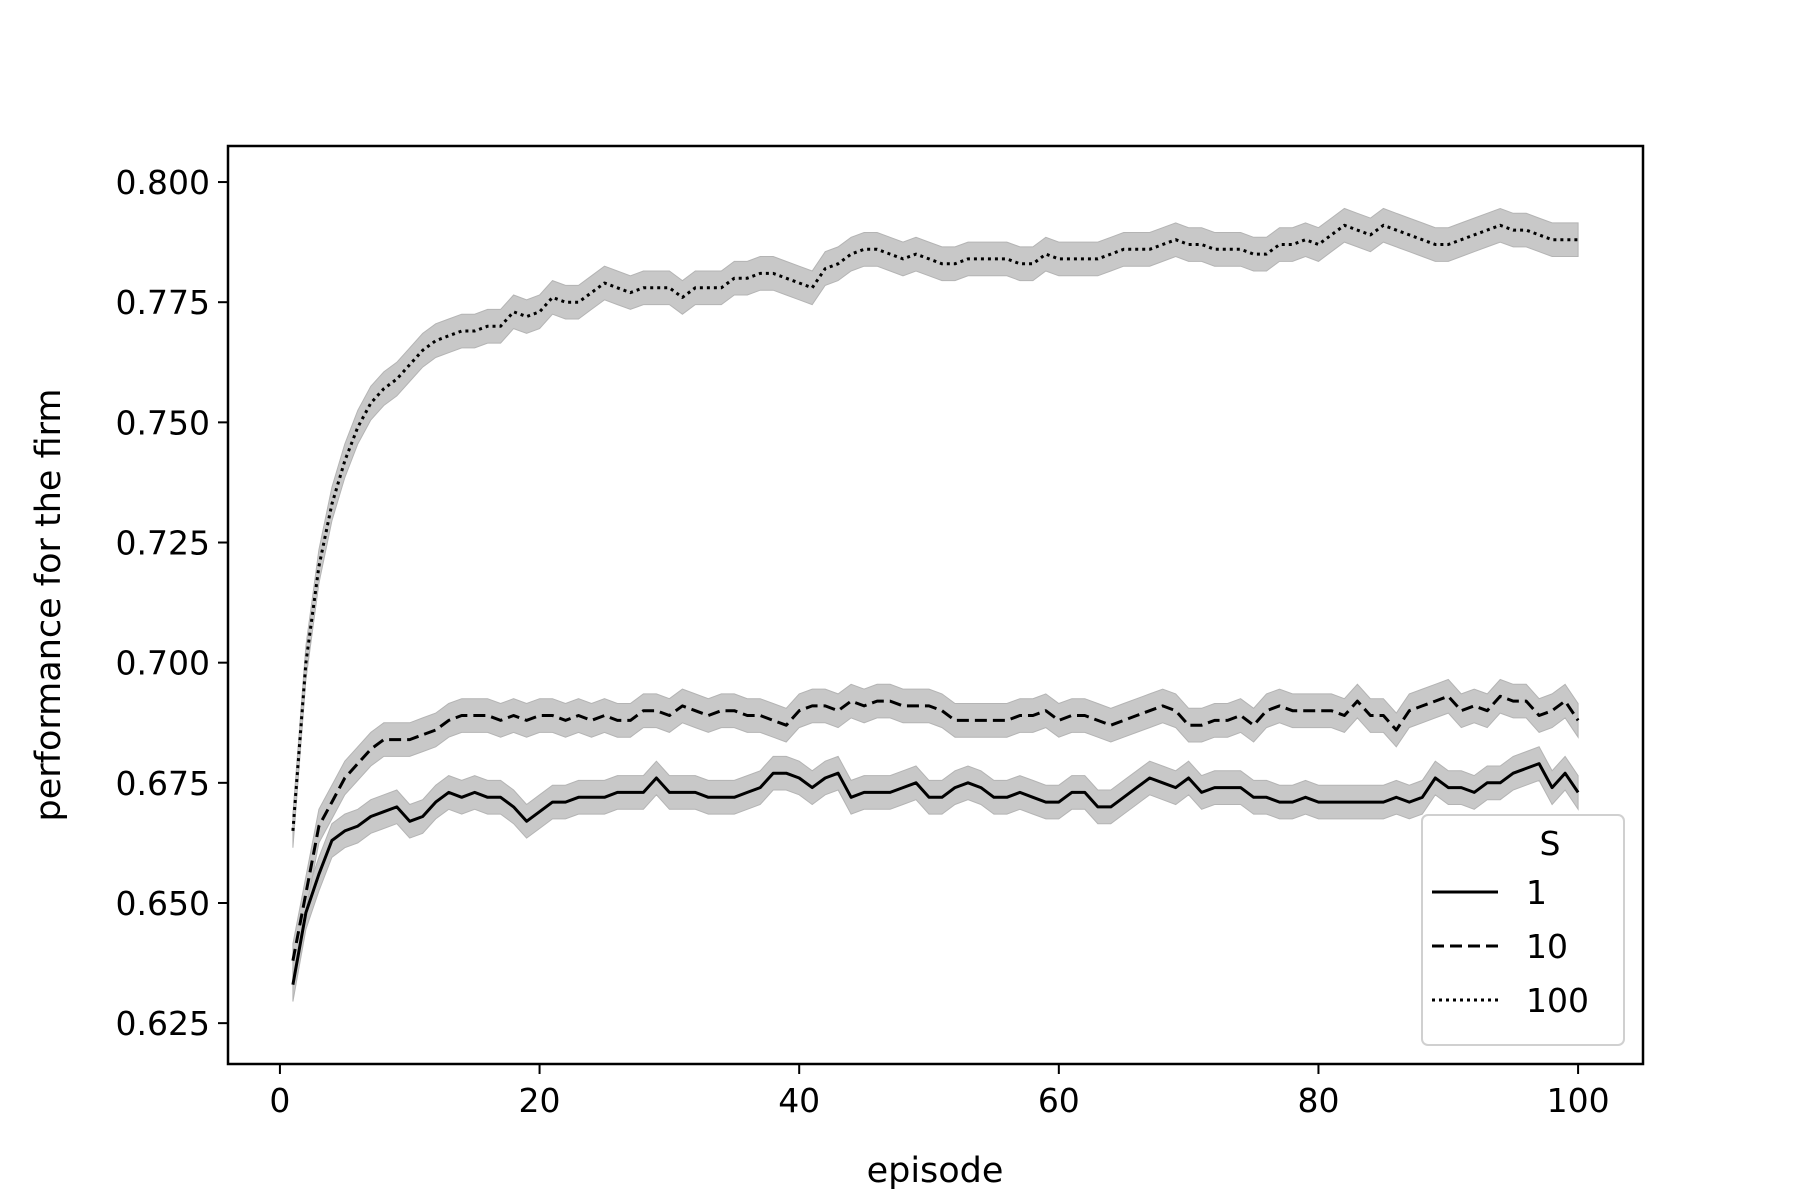  What do you see at coordinates (163, 1023) in the screenshot?
I see `y-tick-label: 0.625` at bounding box center [163, 1023].